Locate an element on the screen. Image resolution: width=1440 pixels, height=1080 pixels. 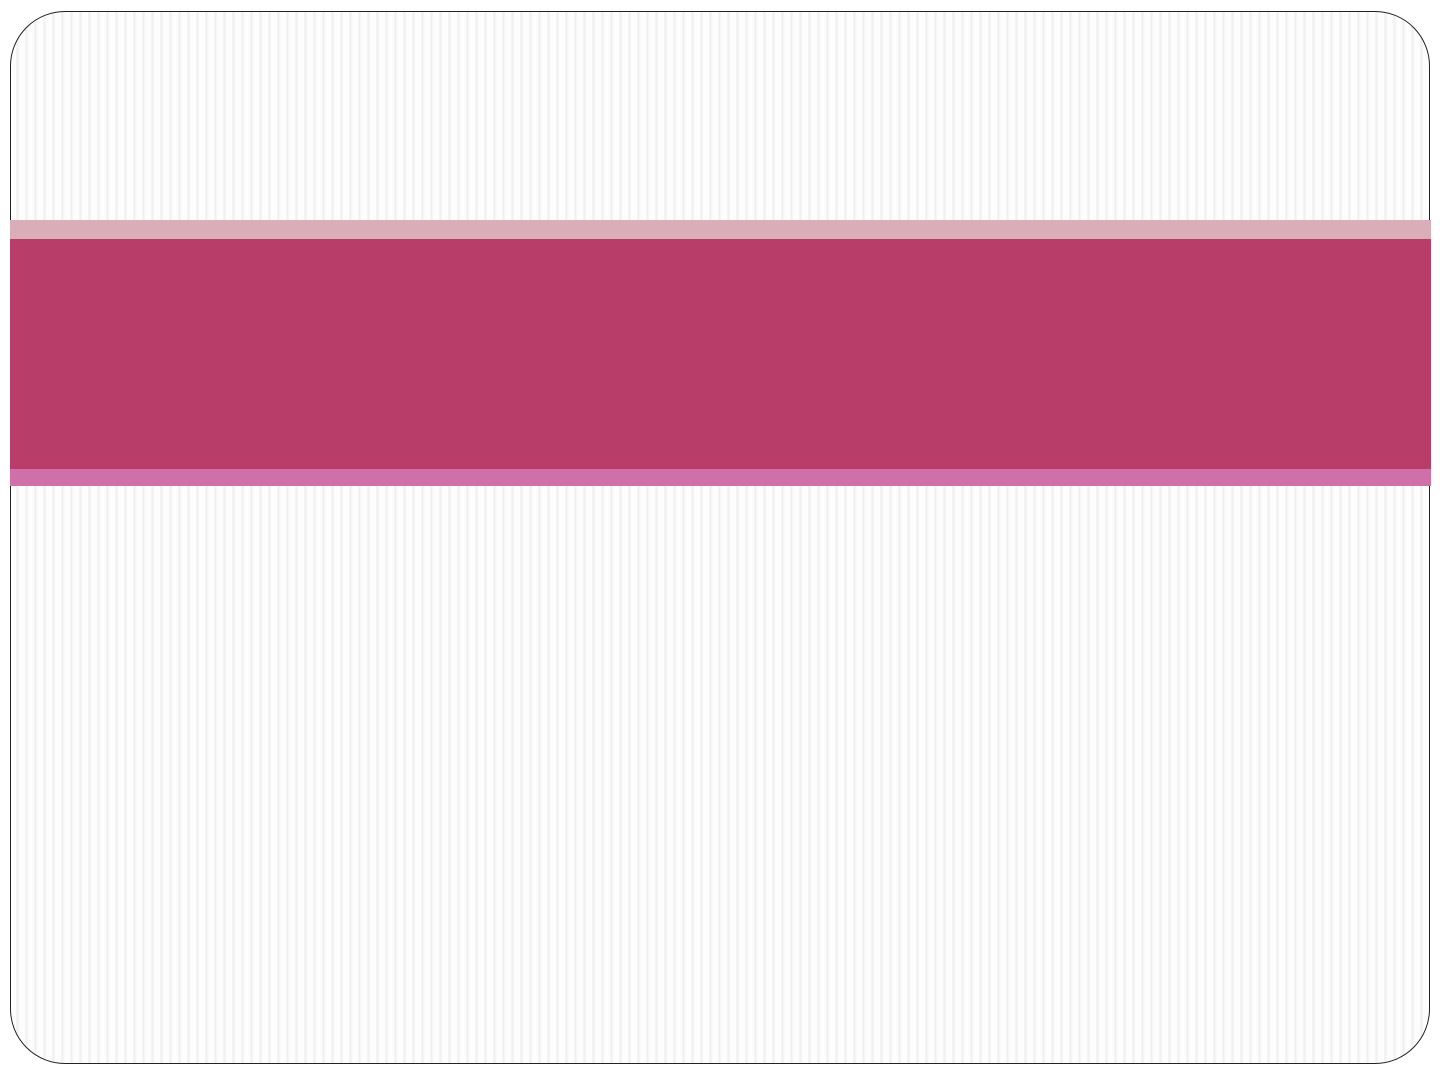
title-band-bottom-stripe is located at coordinates (720, 477).